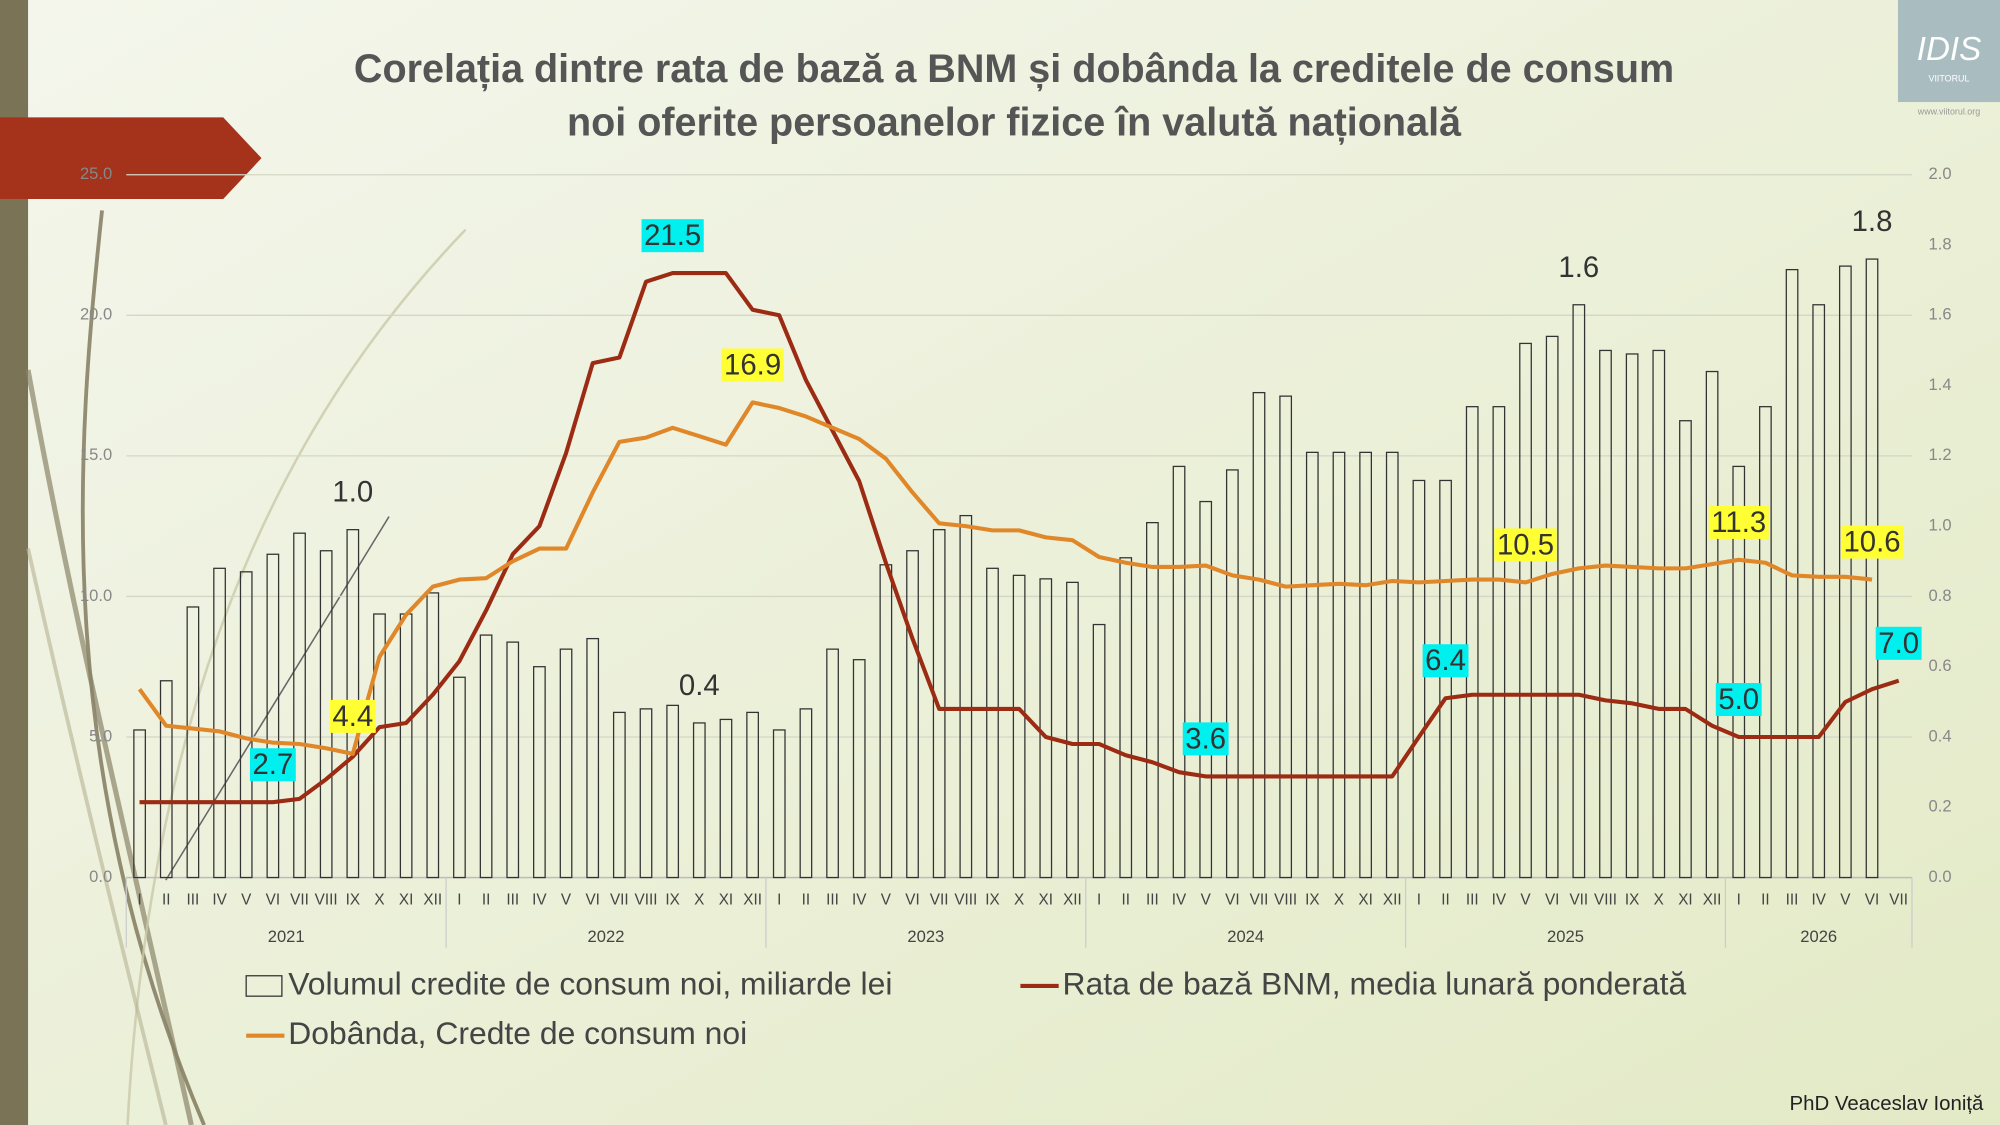  I want to click on data-label: 1.6, so click(1578, 267).